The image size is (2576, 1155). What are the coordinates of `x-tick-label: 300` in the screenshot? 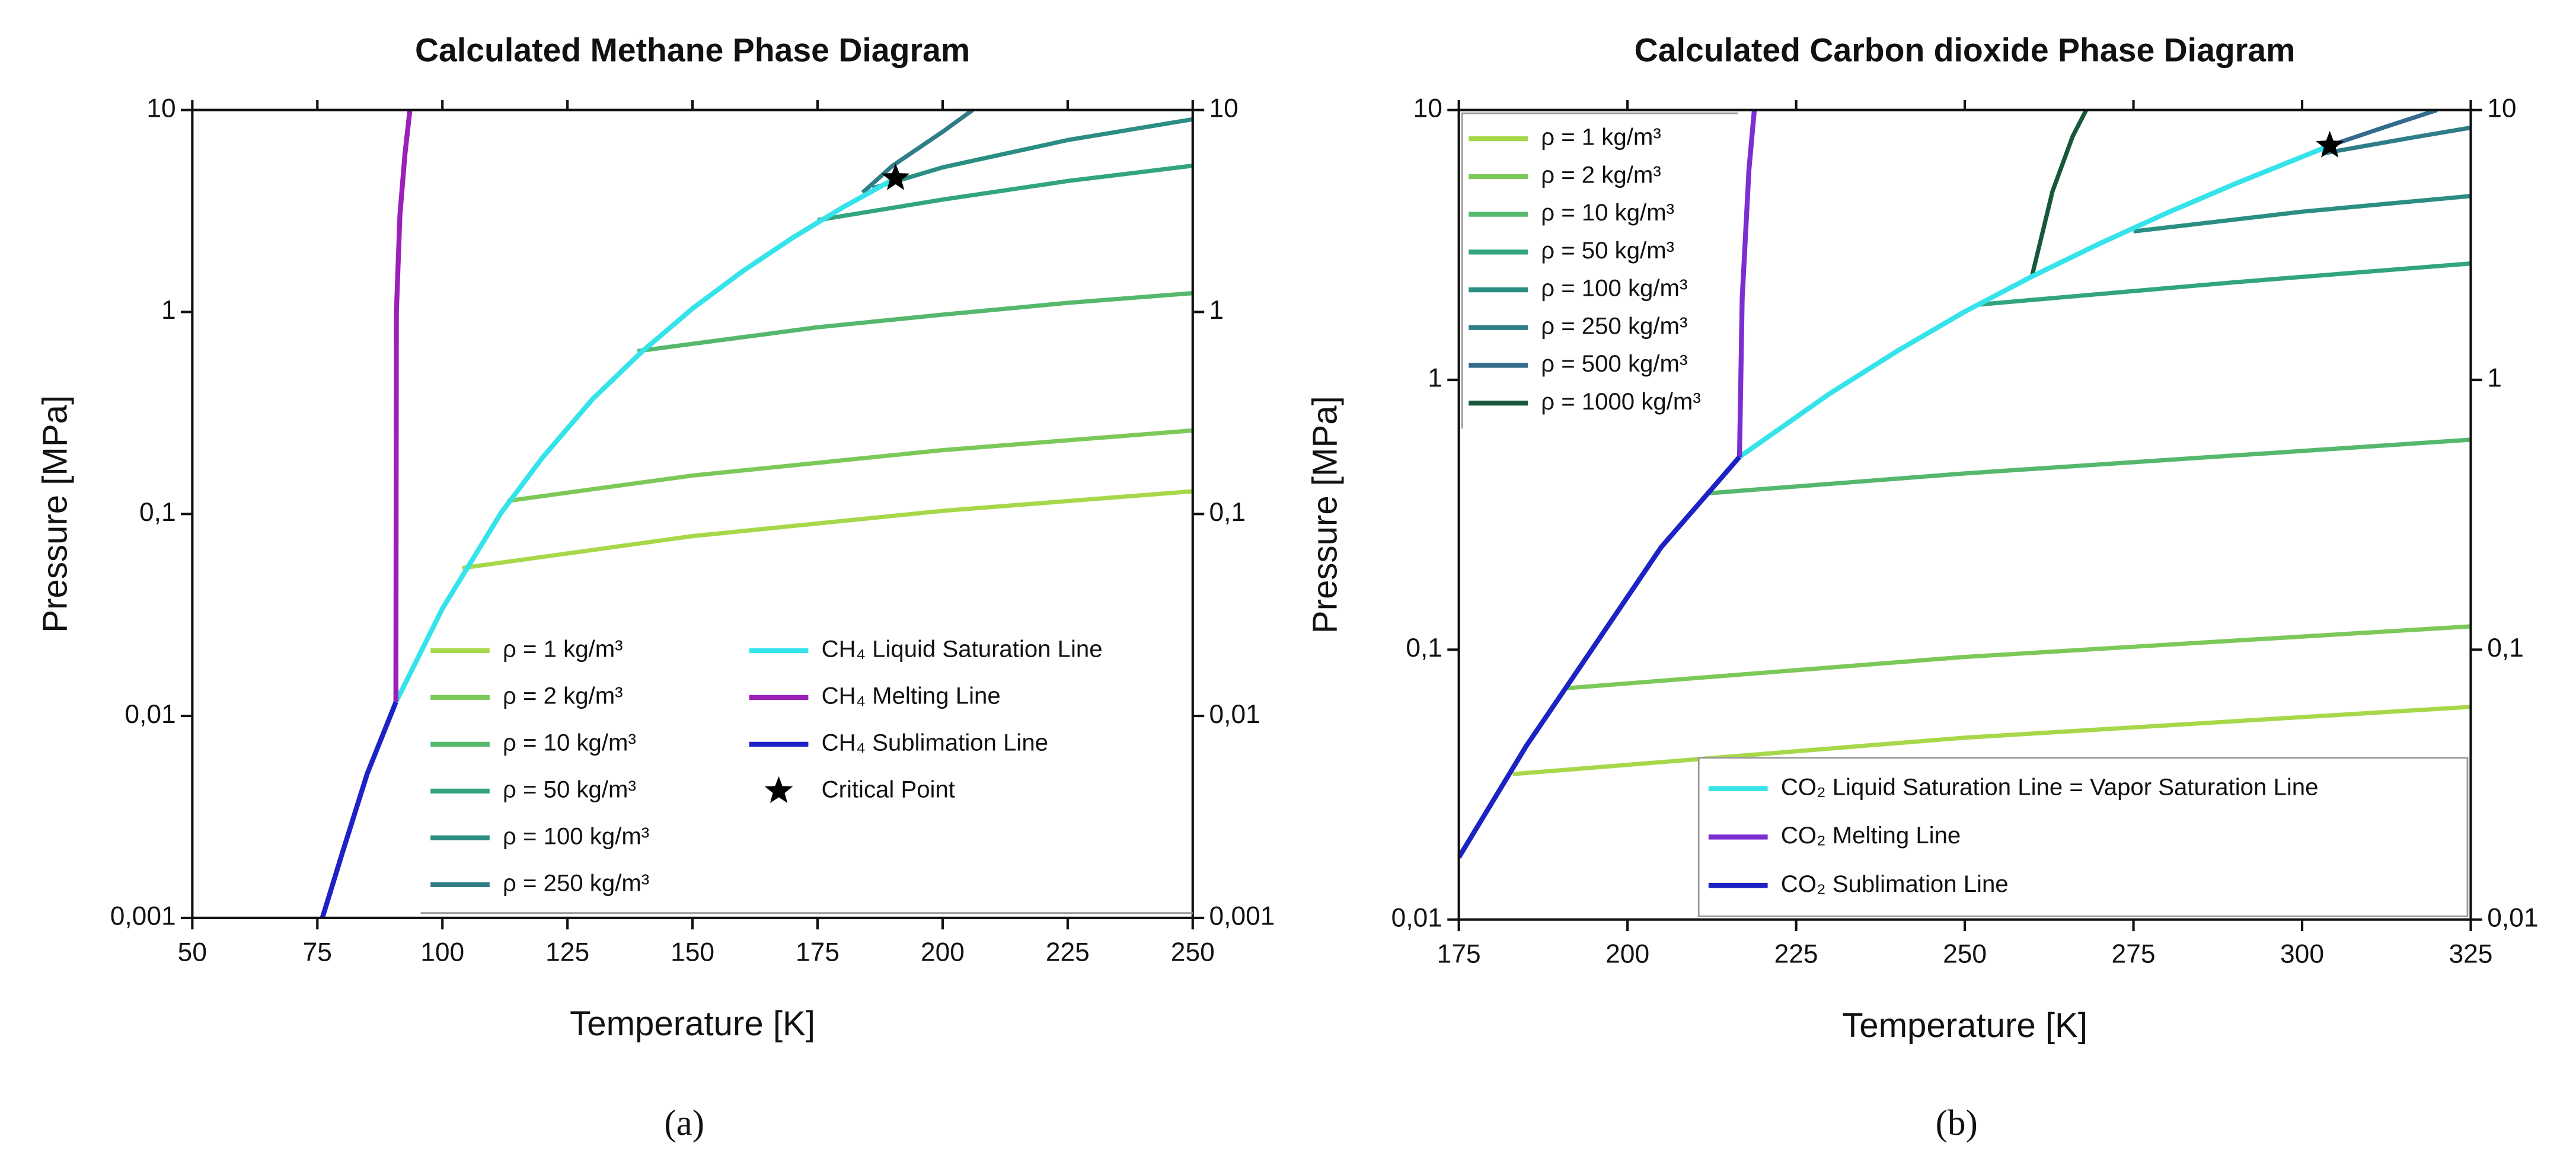 It's located at (2302, 953).